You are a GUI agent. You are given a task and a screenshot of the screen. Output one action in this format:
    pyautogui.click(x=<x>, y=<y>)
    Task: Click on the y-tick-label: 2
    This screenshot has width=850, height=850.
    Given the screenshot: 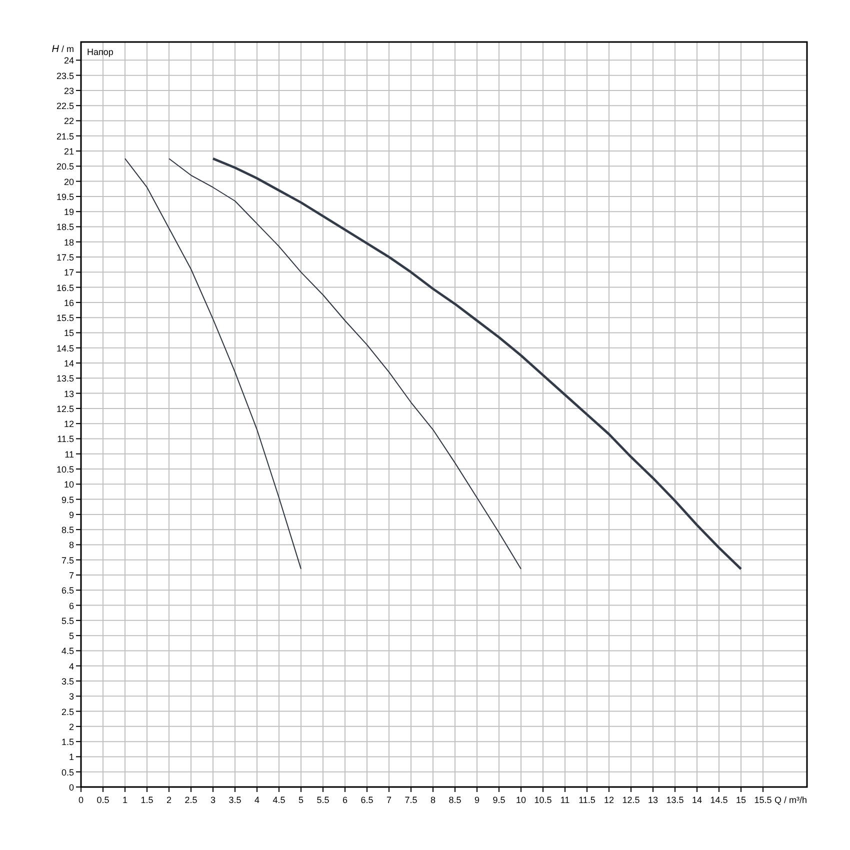 What is the action you would take?
    pyautogui.click(x=71, y=727)
    